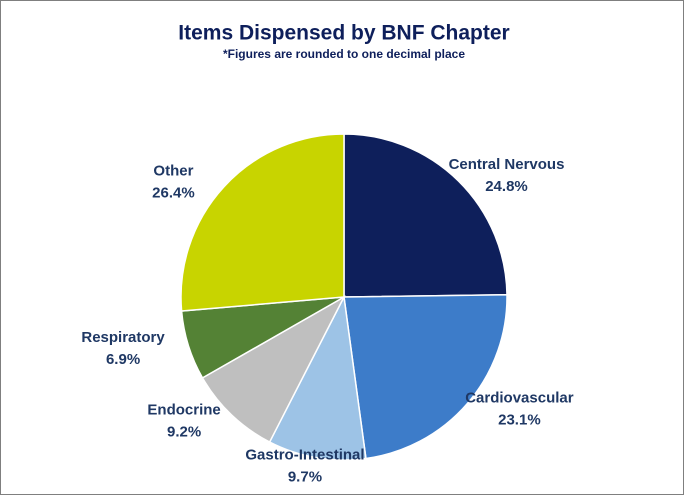 This screenshot has height=495, width=684. I want to click on slice-value-label: 24.8%, so click(506, 186).